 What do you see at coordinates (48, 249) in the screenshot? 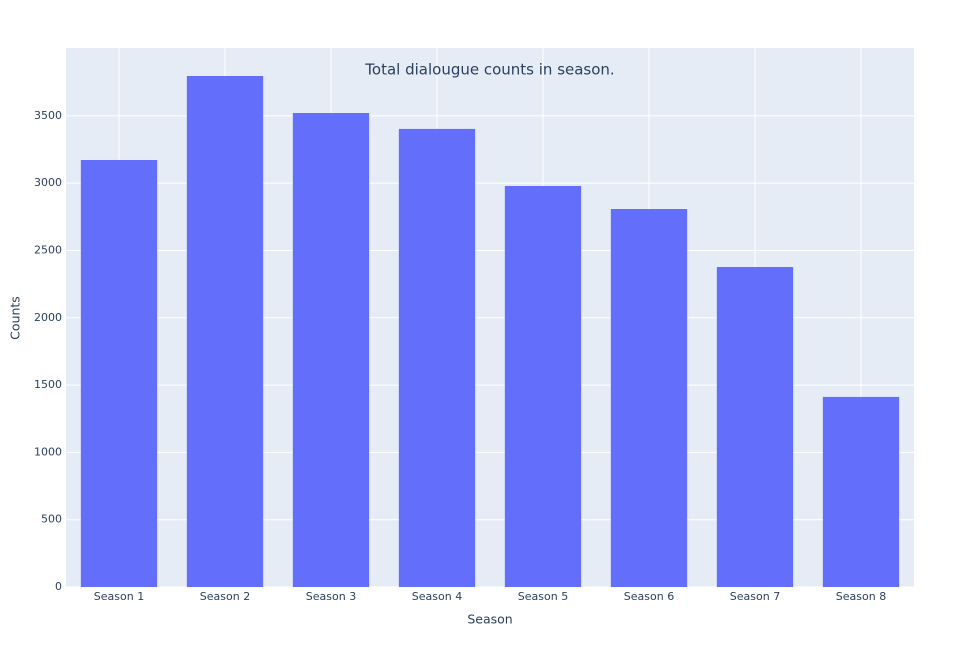
I see `y-tick-label: 2500` at bounding box center [48, 249].